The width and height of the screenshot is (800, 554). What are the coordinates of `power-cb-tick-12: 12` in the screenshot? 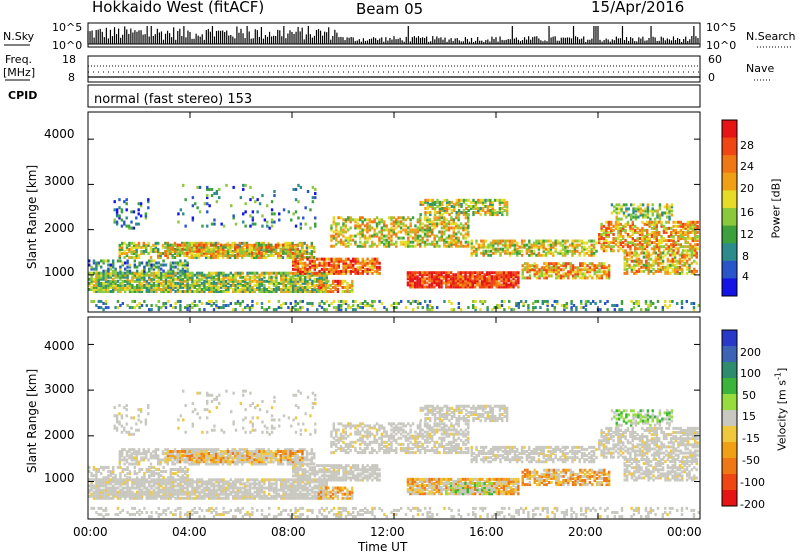 It's located at (747, 234).